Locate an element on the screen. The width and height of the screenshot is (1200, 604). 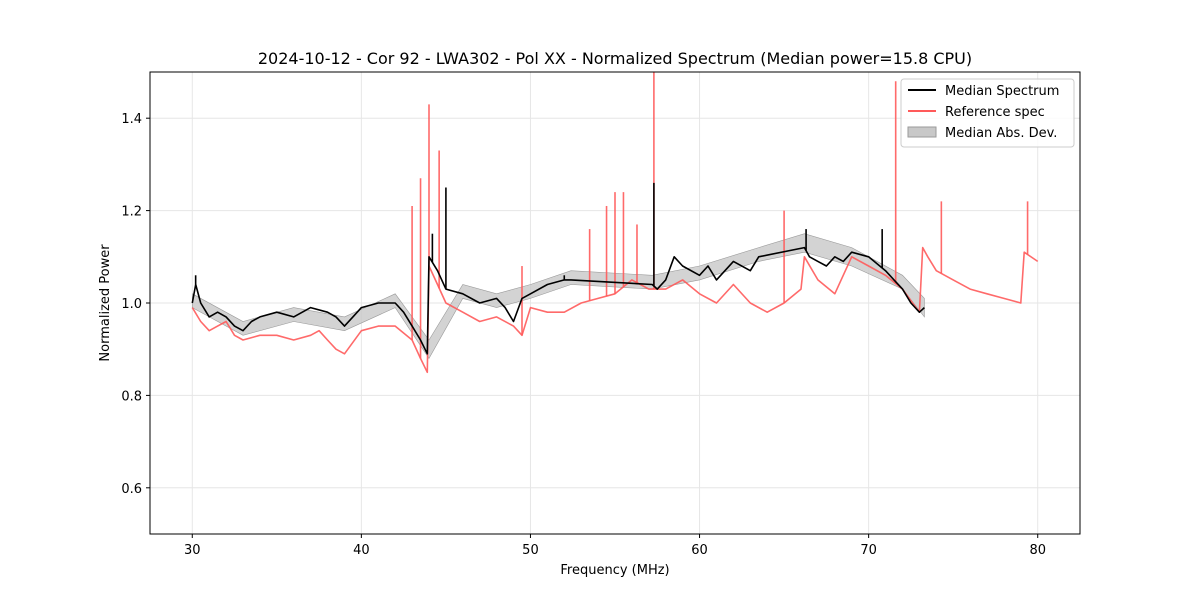
x-axis-label: Frequency (MHz) is located at coordinates (614, 570).